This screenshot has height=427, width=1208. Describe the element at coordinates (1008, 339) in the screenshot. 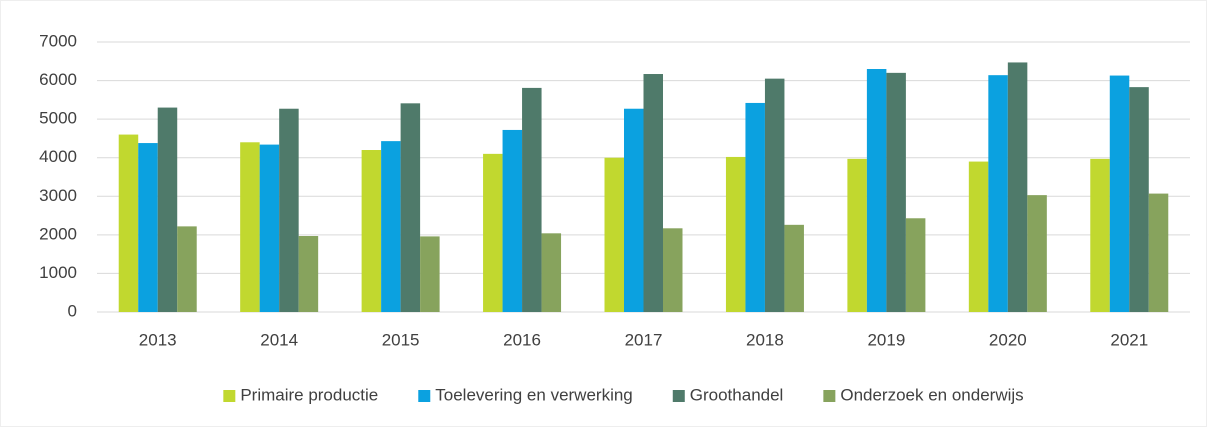

I see `x-tick-label: 2020` at that location.